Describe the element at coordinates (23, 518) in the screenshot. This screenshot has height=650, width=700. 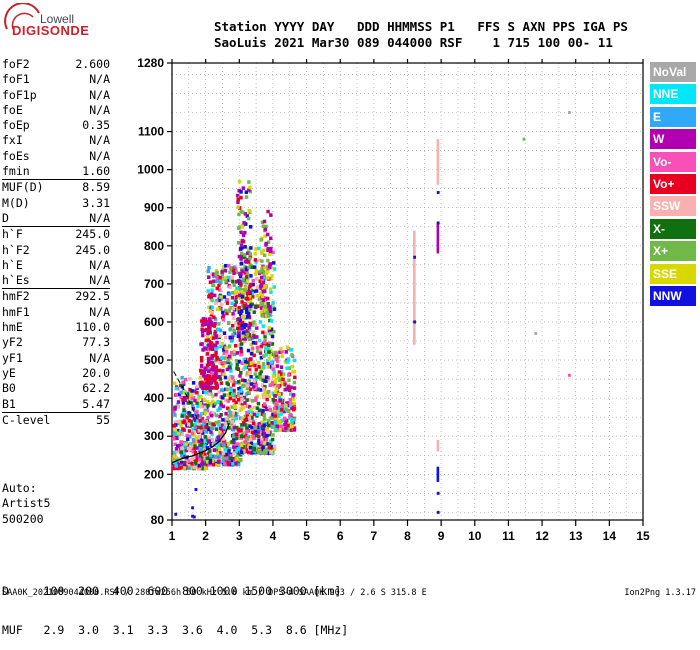
I see `auto-version: 500200` at that location.